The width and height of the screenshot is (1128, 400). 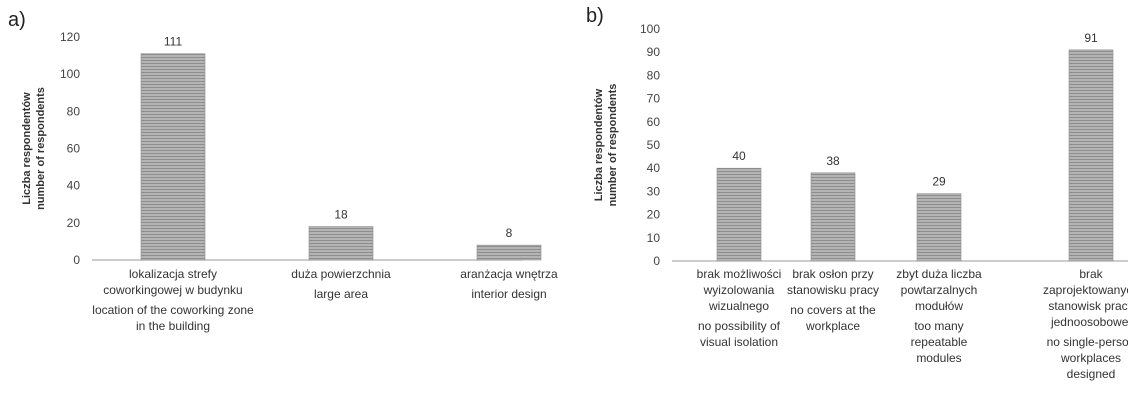 What do you see at coordinates (1091, 374) in the screenshot?
I see `category-label-en: designed` at bounding box center [1091, 374].